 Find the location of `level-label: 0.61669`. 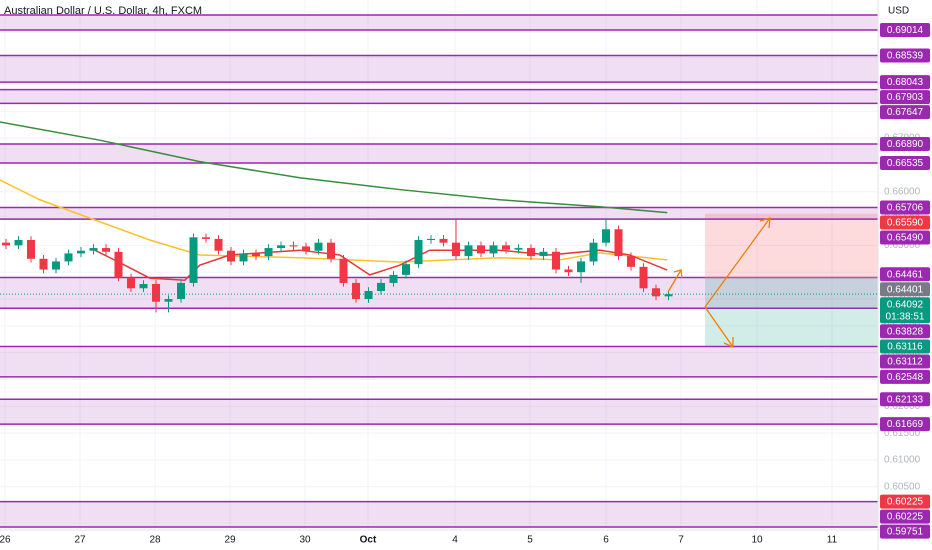

level-label: 0.61669 is located at coordinates (905, 424).